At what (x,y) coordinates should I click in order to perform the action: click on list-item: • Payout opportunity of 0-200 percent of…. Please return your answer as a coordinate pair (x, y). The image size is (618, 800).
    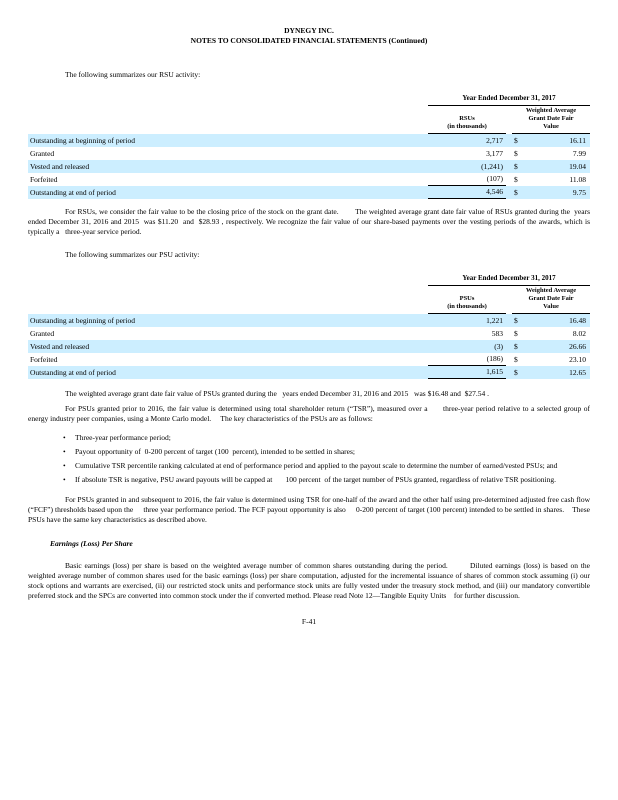
    Looking at the image, I should click on (326, 452).